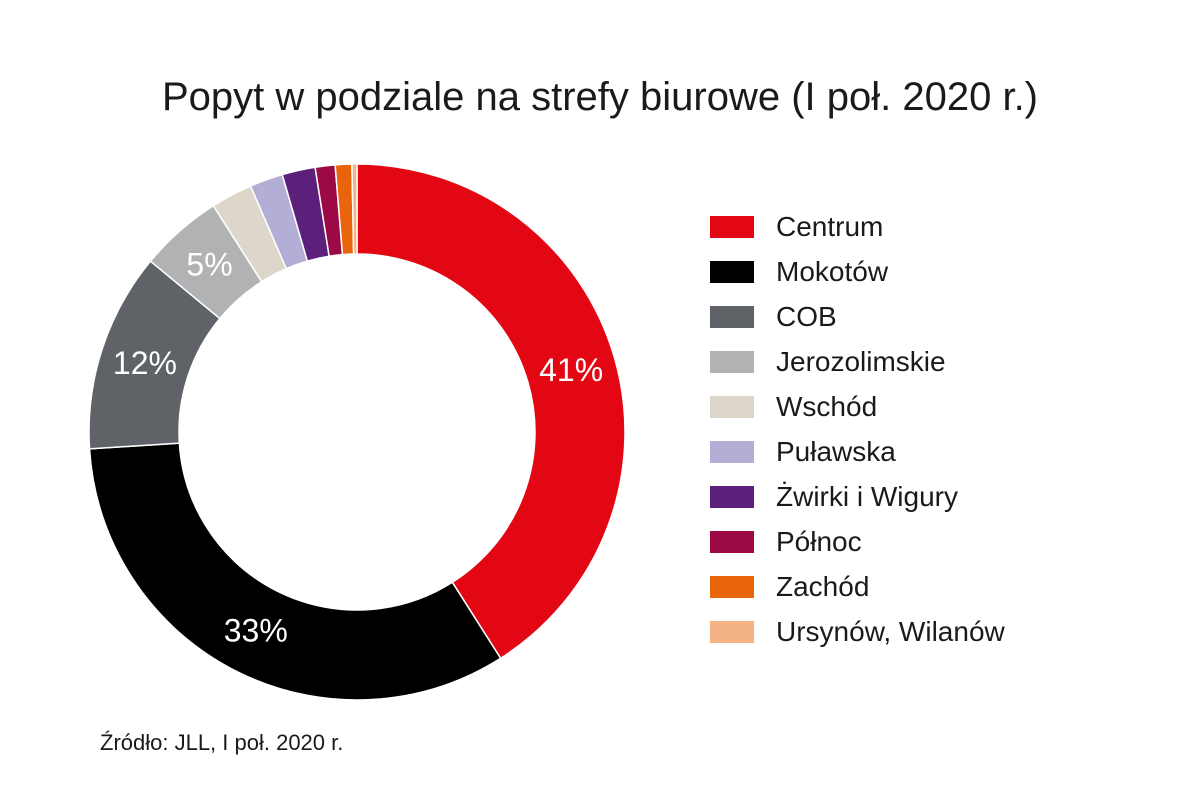 The height and width of the screenshot is (800, 1200). I want to click on legend-label: Wschód, so click(827, 406).